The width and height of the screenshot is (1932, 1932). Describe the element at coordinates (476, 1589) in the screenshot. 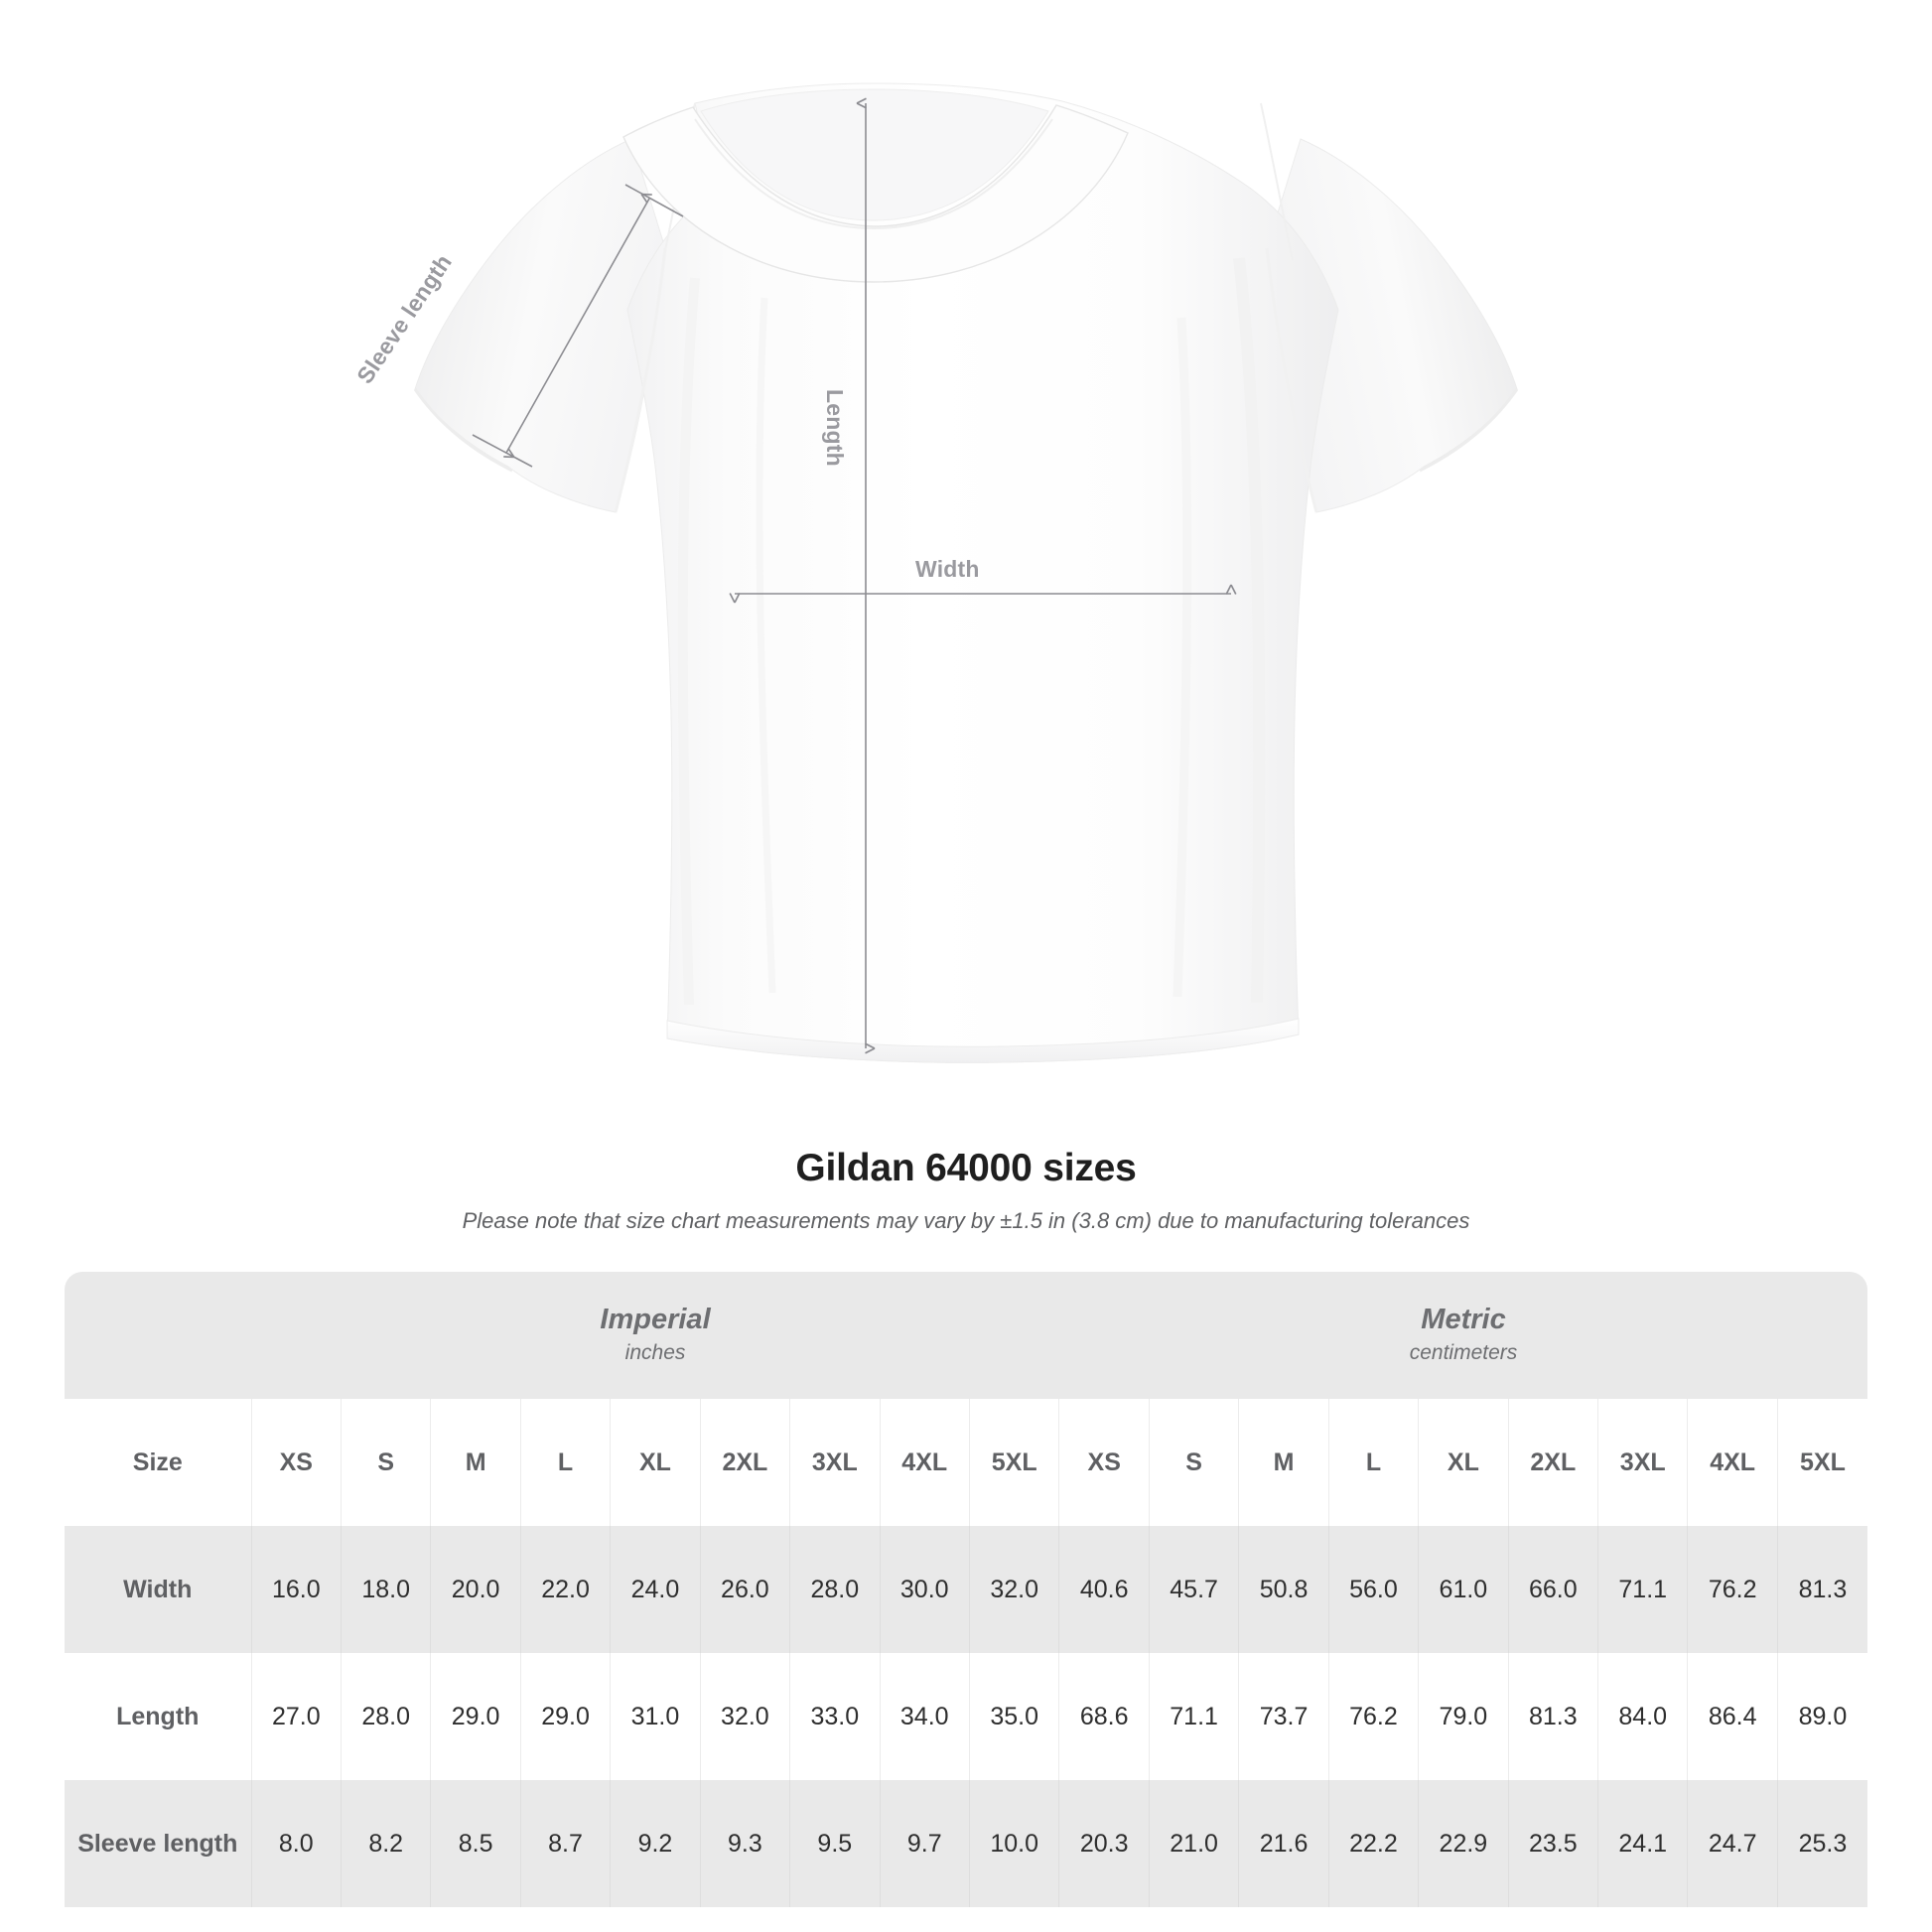

I see `measurement-cell: 20.0` at that location.